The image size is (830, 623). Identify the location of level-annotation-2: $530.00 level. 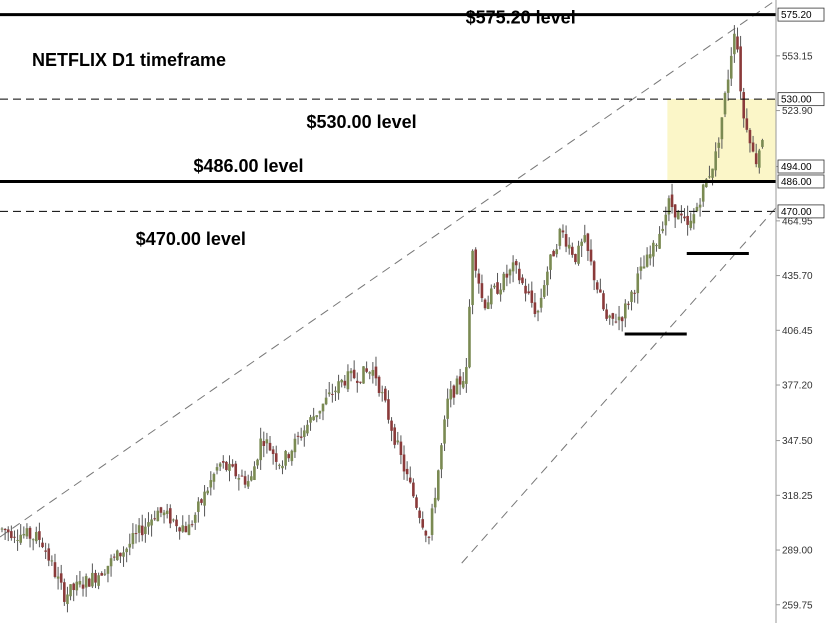
(362, 122).